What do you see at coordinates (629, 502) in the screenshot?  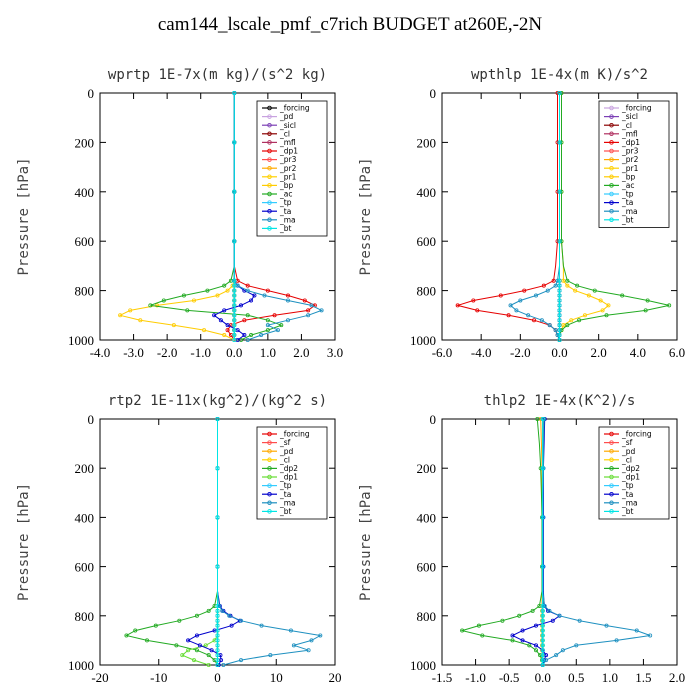 I see `legend-label: _ma` at bounding box center [629, 502].